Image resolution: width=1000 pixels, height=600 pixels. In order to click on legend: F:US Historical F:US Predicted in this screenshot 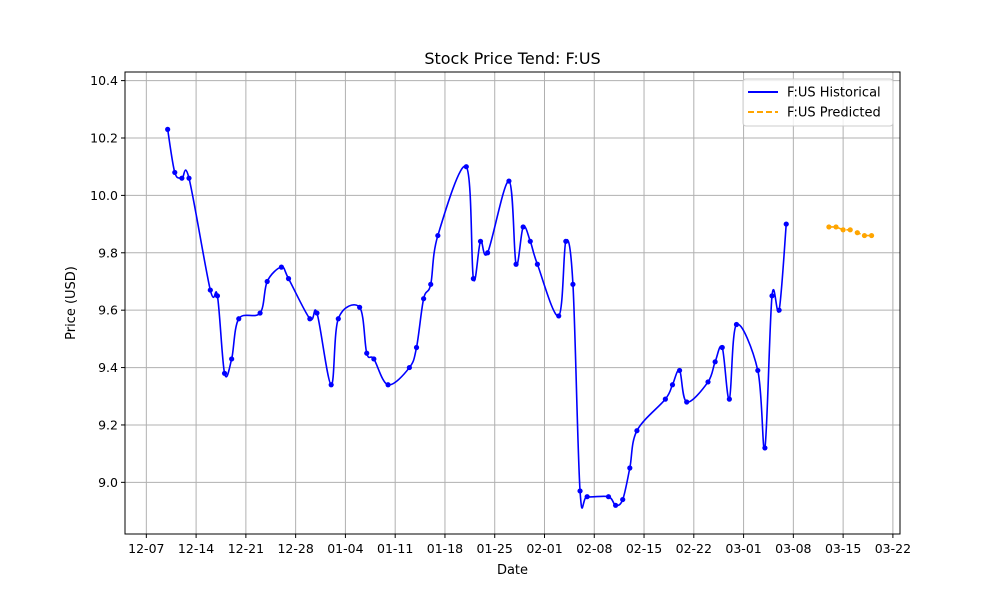, I will do `click(818, 102)`.